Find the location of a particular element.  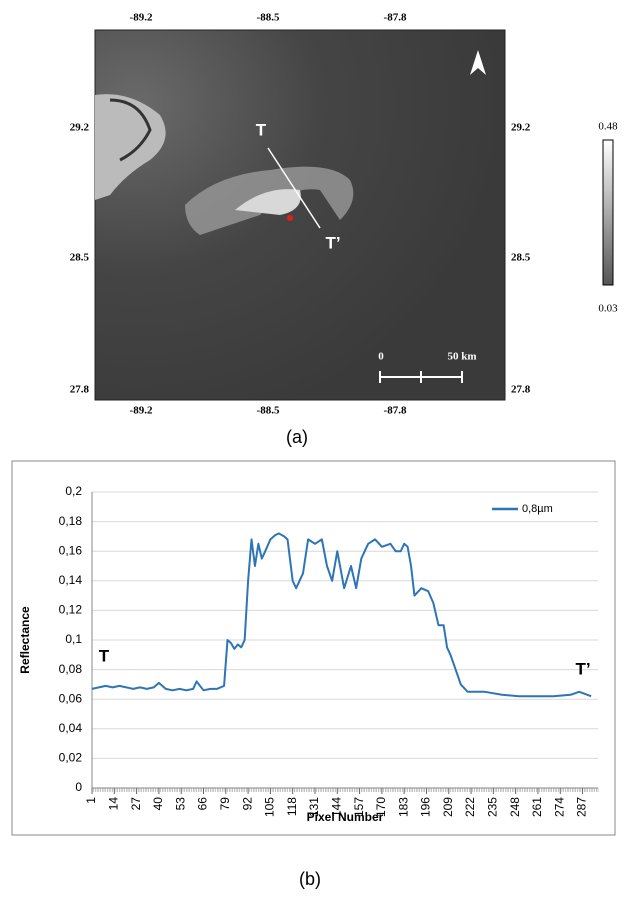

x-tick-label: 105 is located at coordinates (270, 807).